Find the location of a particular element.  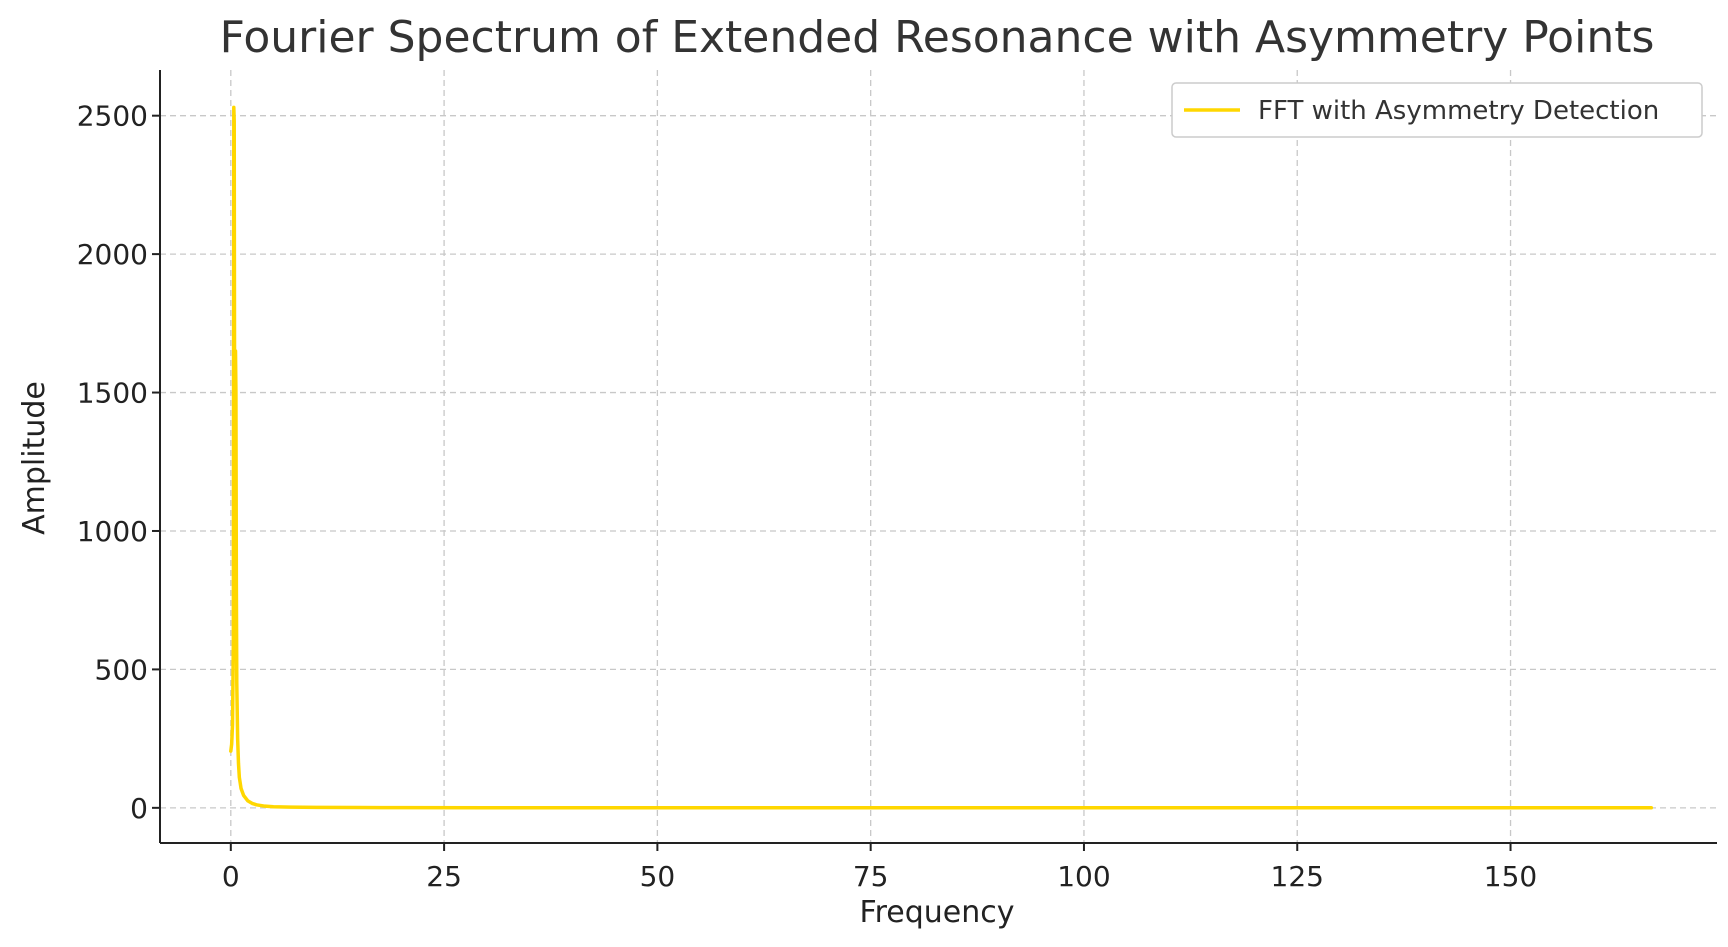

x-tick-label: 0 is located at coordinates (231, 876).